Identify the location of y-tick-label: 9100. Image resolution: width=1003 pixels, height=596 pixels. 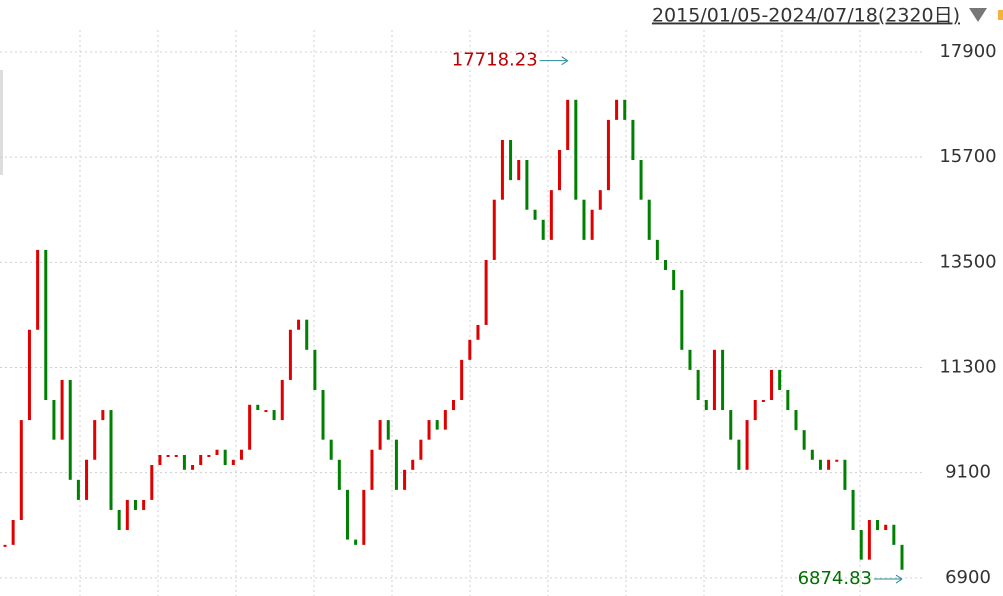
(968, 472).